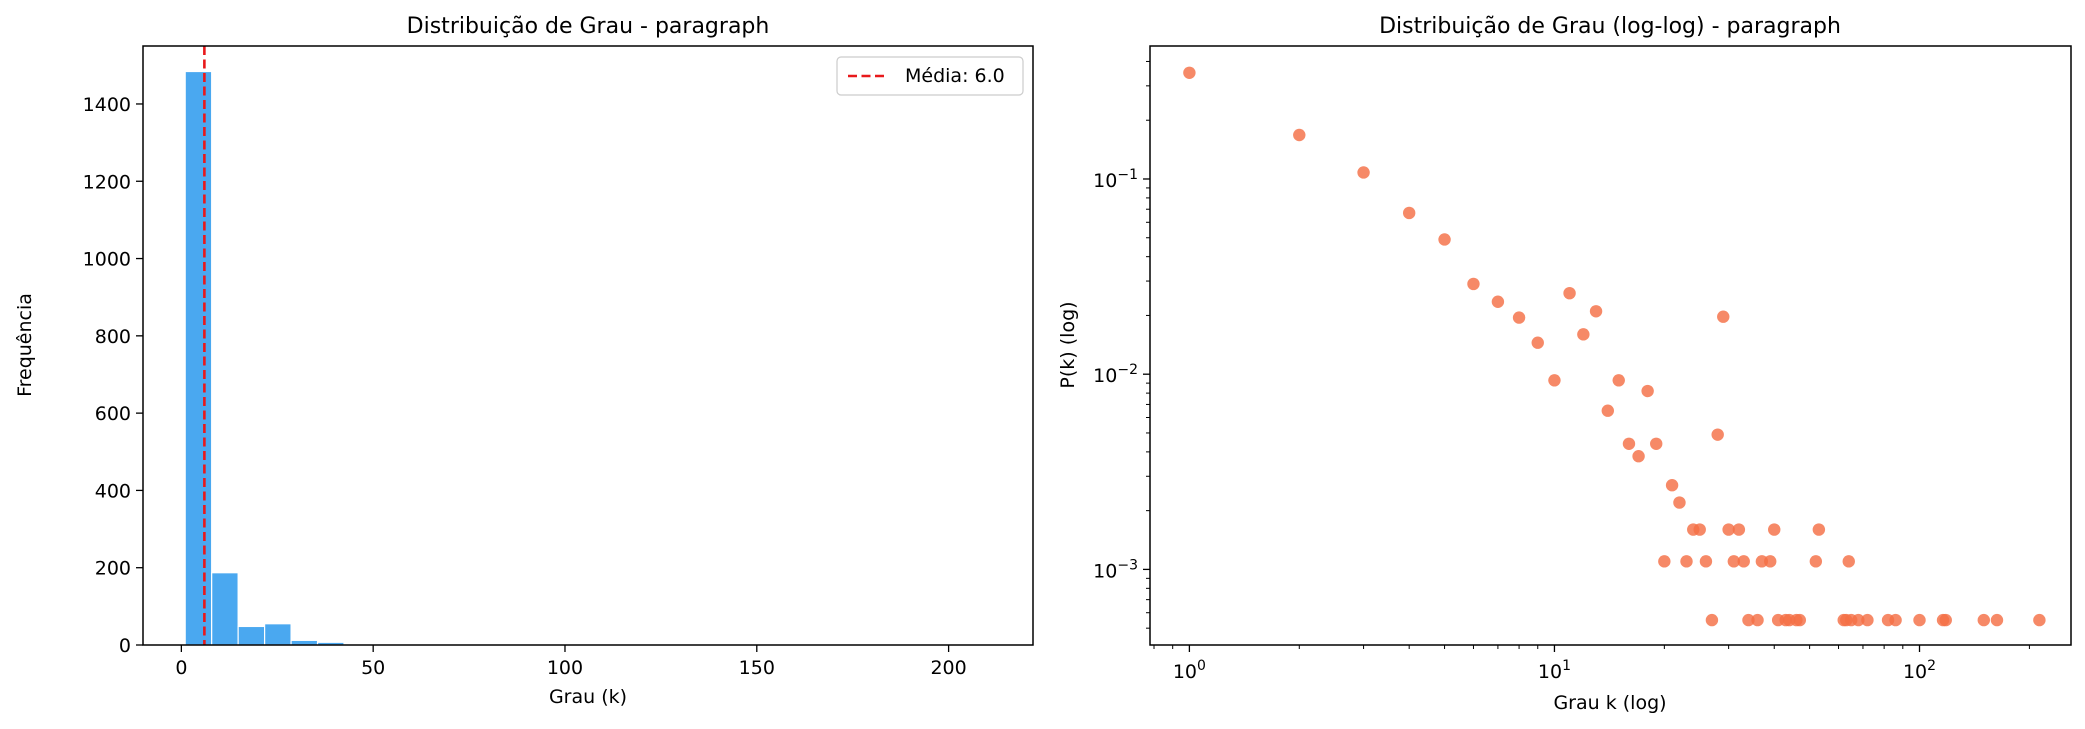 Image resolution: width=2085 pixels, height=729 pixels. I want to click on histogram-y-axis-label: Frequência, so click(25, 345).